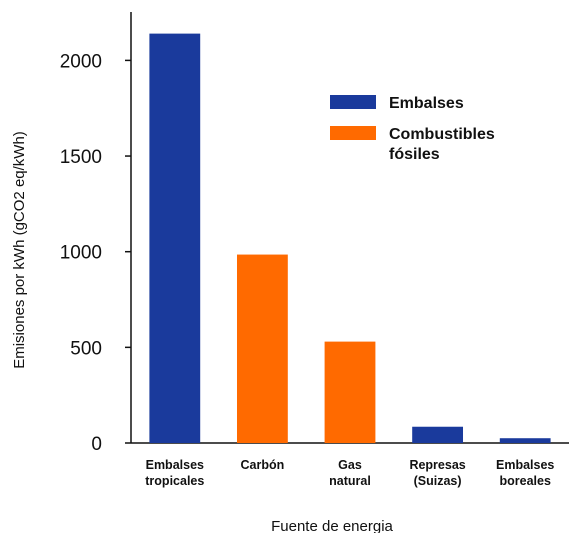  What do you see at coordinates (426, 103) in the screenshot?
I see `legend-label: Embalses` at bounding box center [426, 103].